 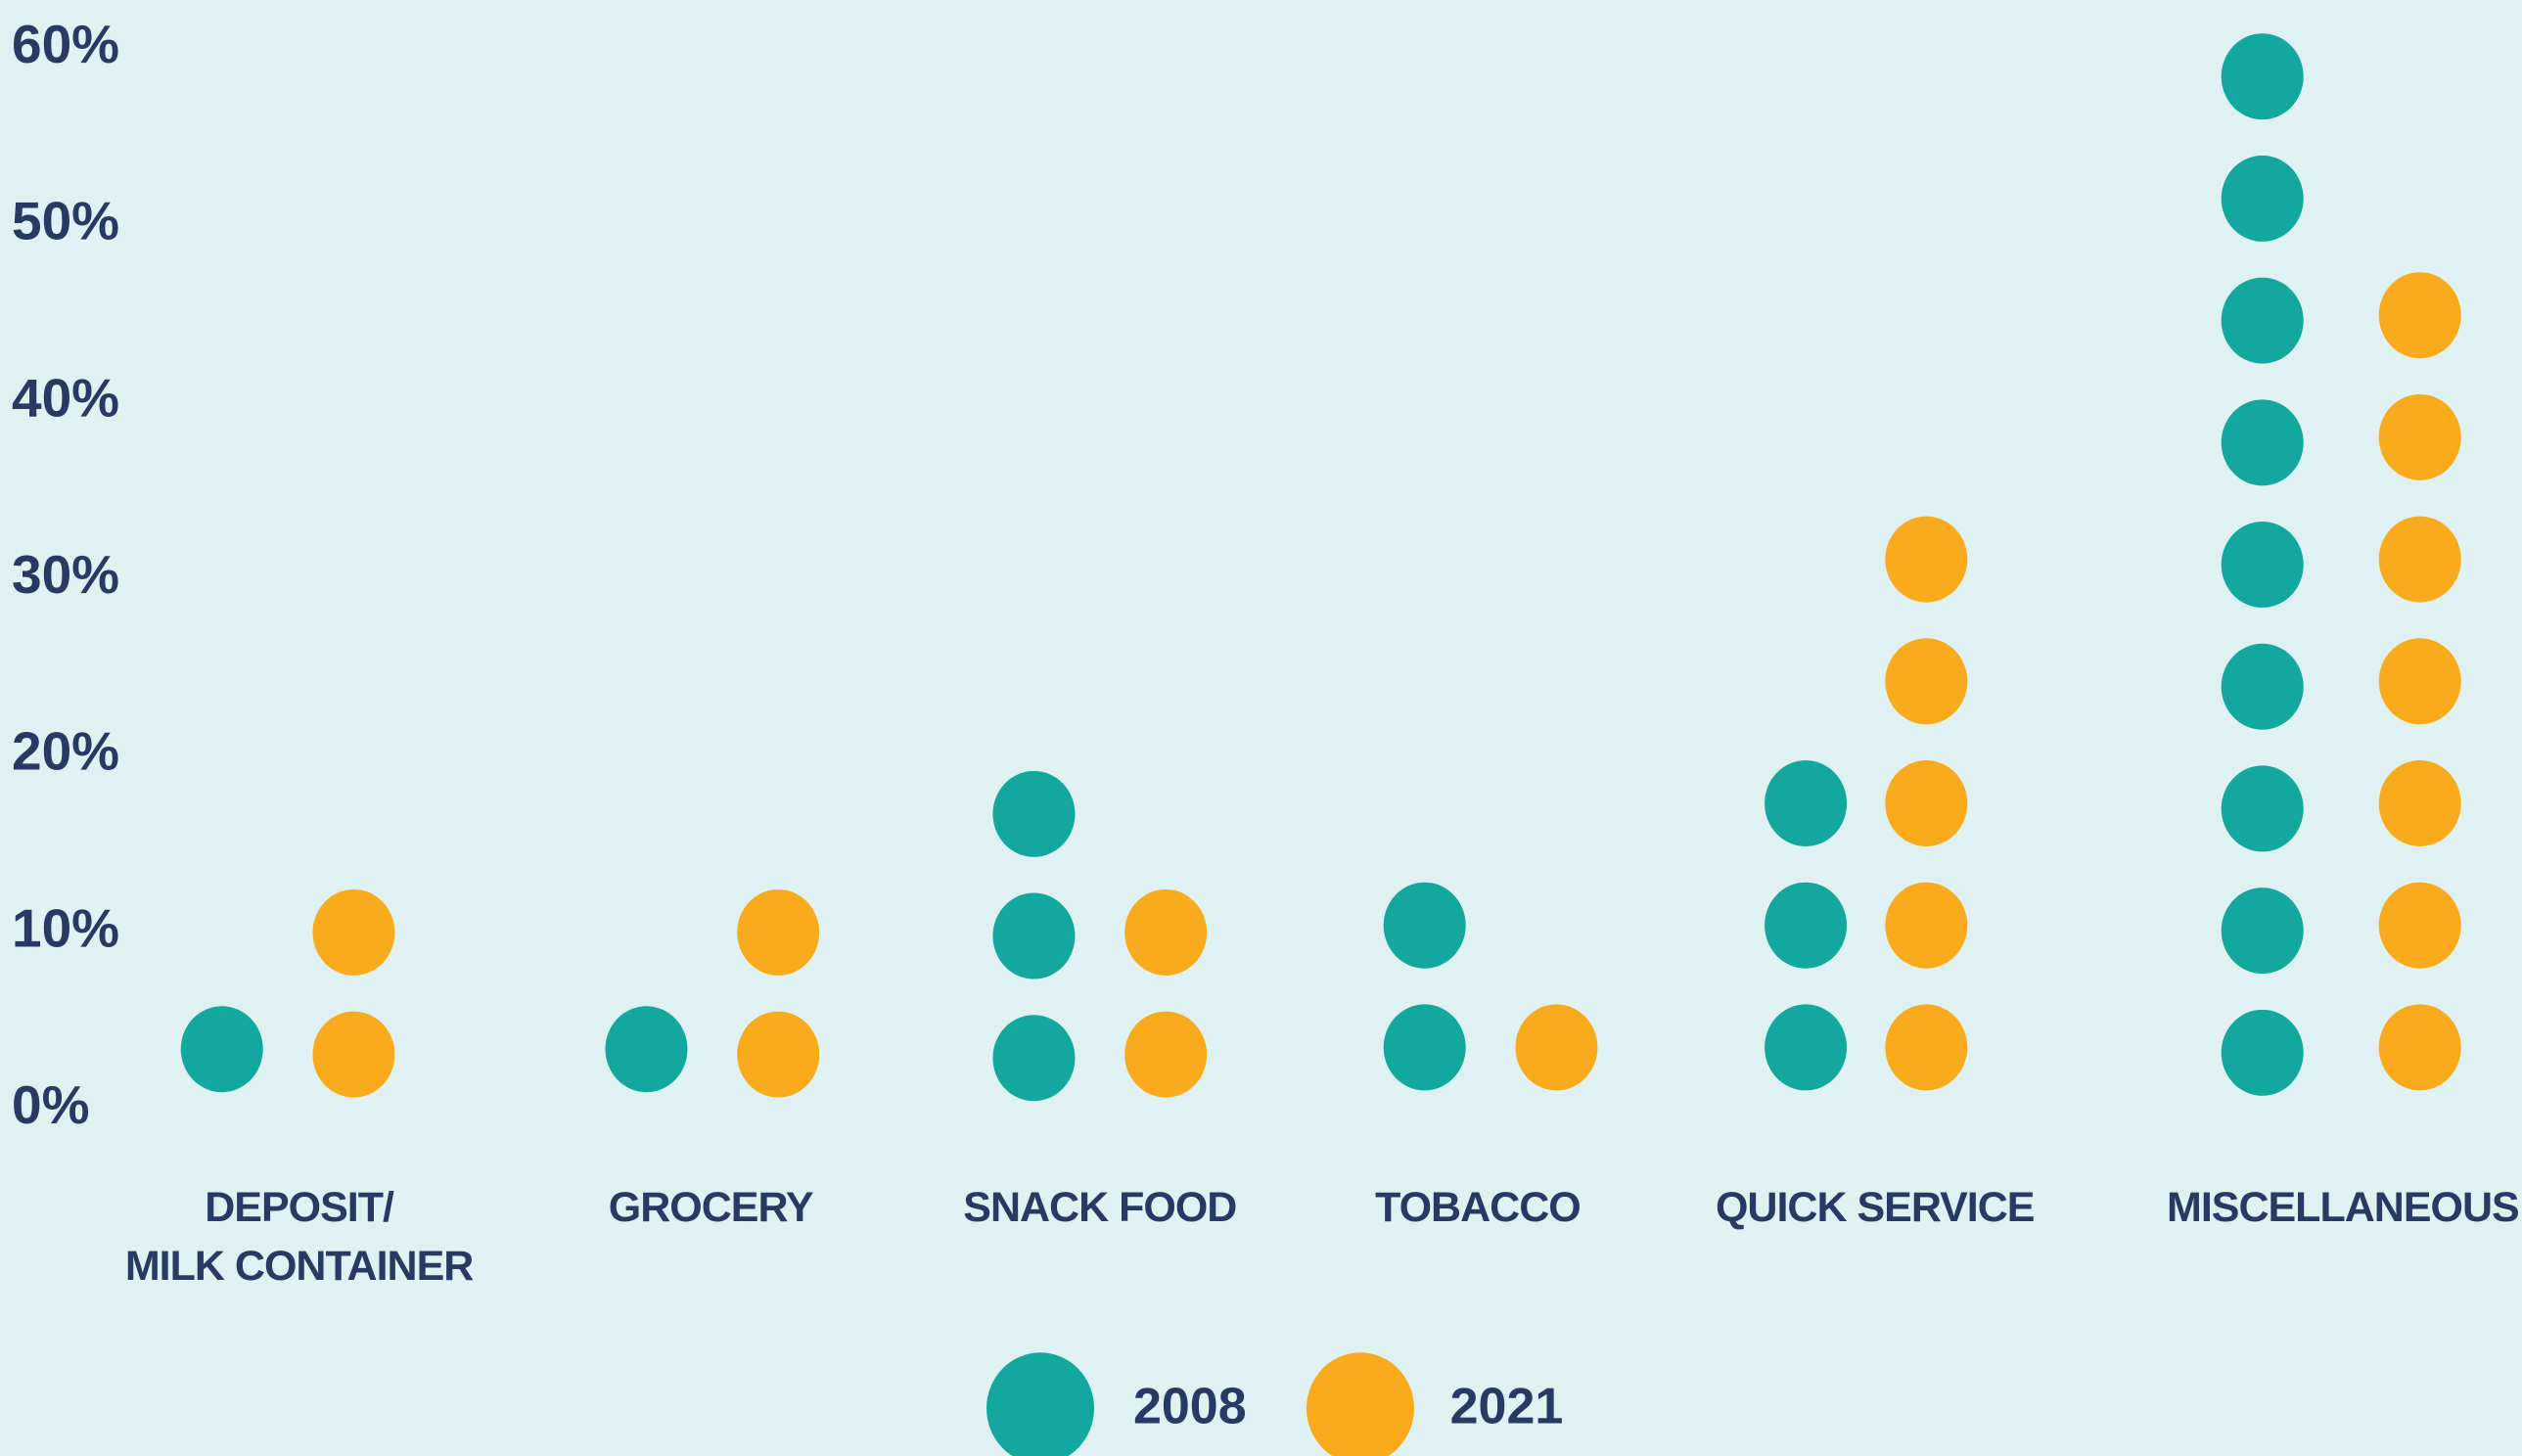 I want to click on x-tick-label: SNACK FOOD, so click(x=1100, y=1208).